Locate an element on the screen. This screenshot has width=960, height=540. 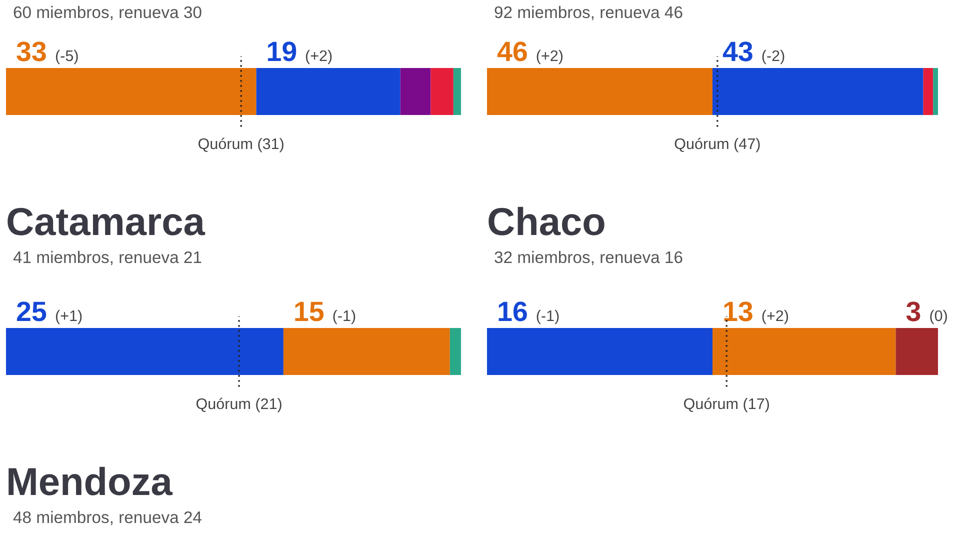
ref-line-label: Quórum (21) is located at coordinates (239, 405).